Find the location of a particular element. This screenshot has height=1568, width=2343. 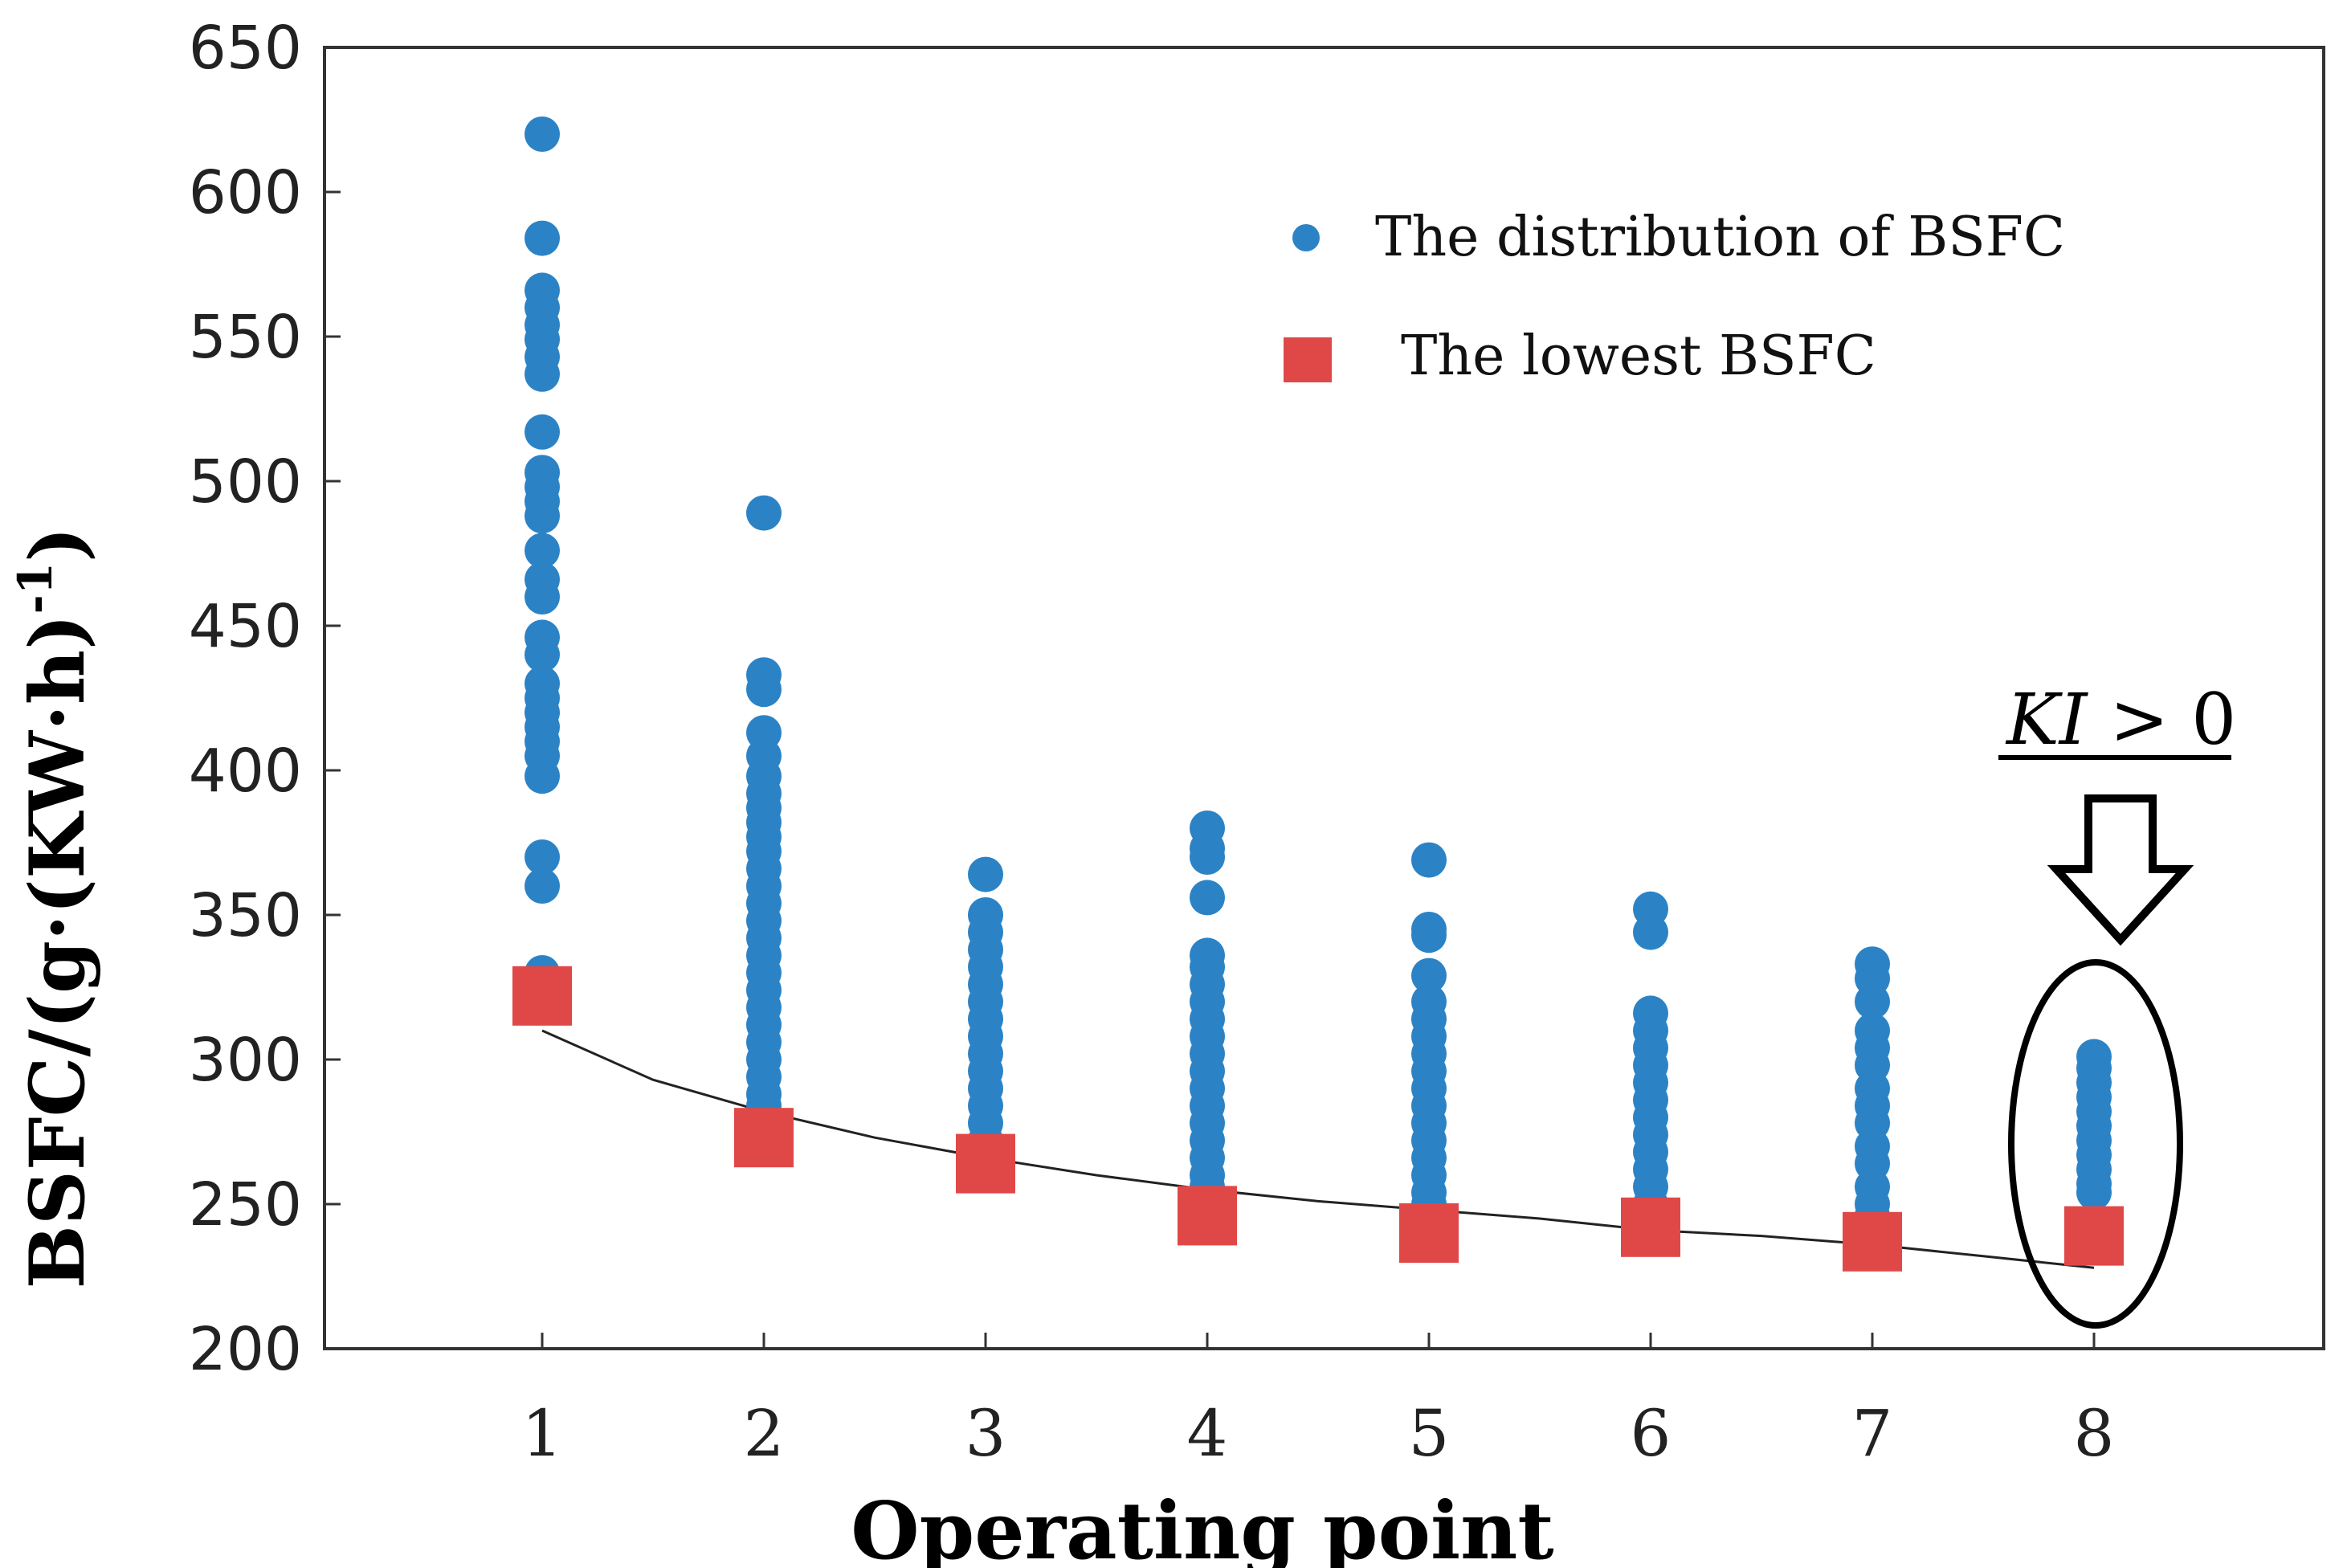

y-axis-ticks: 200 250 300 350 400 450 500 550 600 650 is located at coordinates (265, 699).